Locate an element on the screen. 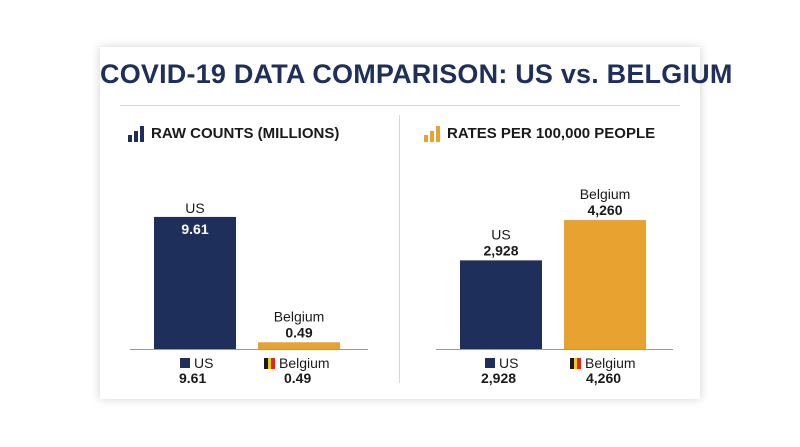 This screenshot has height=447, width=800. raw-counts-heading: RAW COUNTS (MILLIONS) is located at coordinates (233, 131).